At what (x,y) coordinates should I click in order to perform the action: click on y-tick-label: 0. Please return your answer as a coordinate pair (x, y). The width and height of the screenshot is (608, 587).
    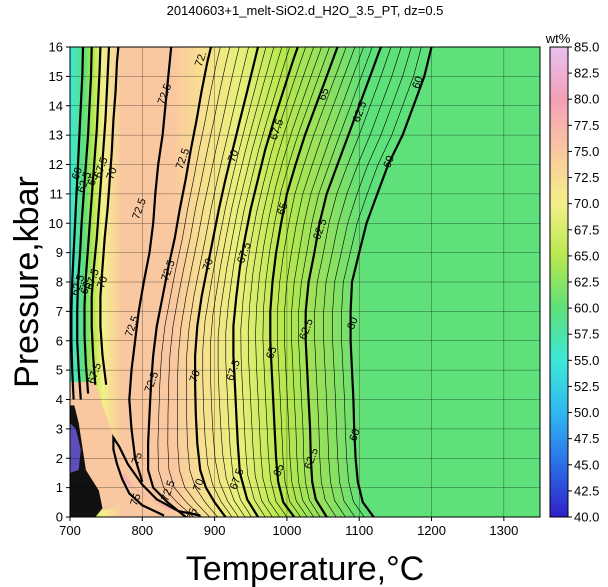
    Looking at the image, I should click on (59, 517).